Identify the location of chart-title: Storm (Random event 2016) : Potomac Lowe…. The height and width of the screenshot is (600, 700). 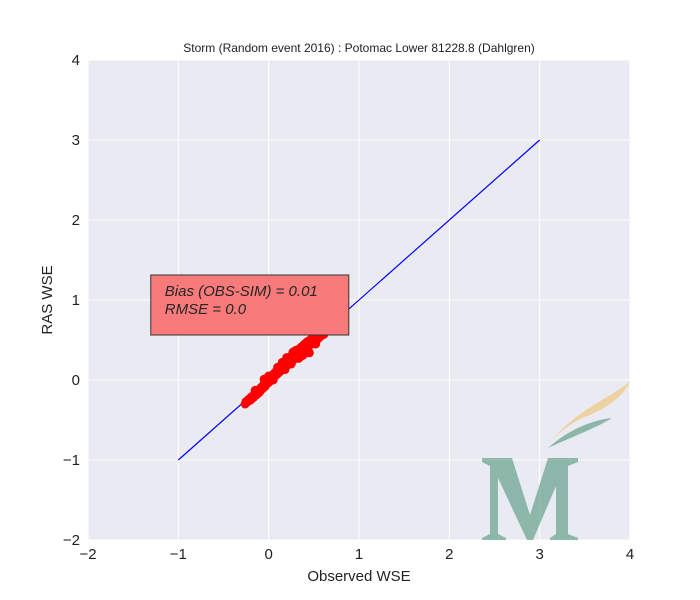
(359, 48).